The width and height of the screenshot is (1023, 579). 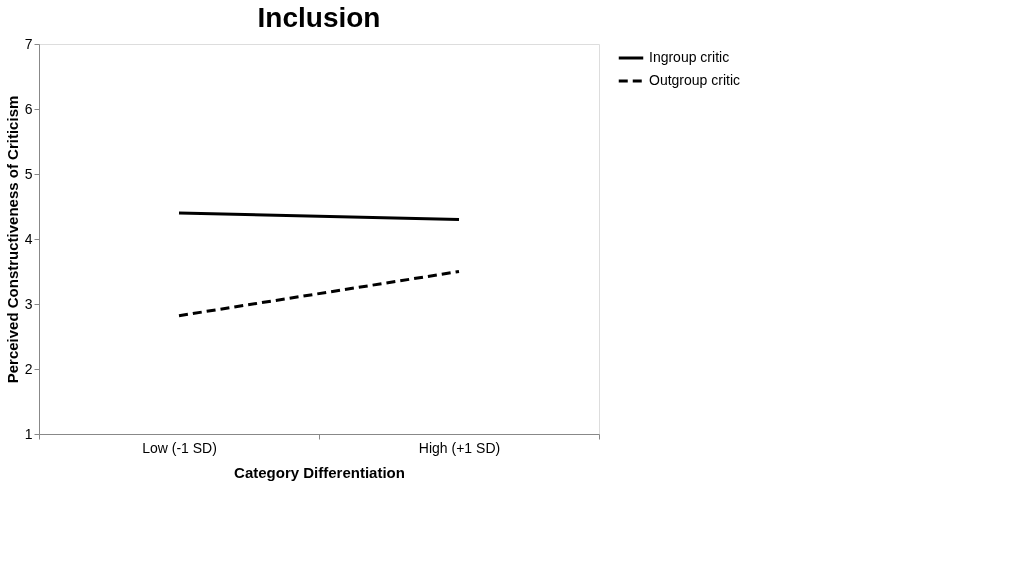 I want to click on chart-title: Inclusion, so click(x=319, y=17).